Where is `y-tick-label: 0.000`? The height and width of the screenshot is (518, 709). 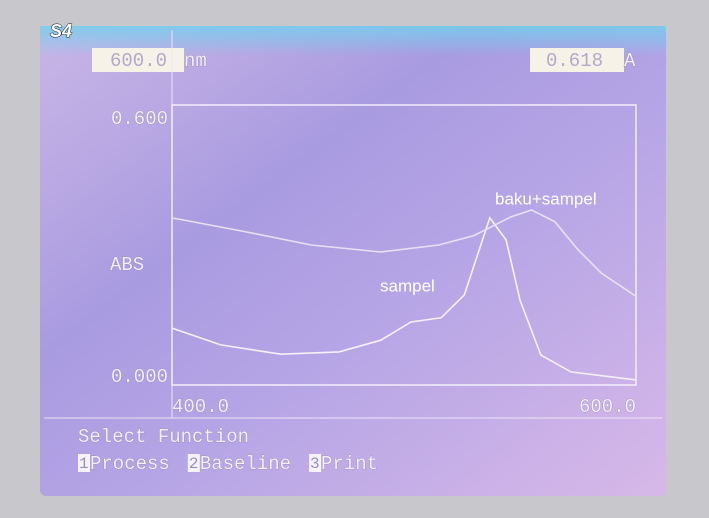
y-tick-label: 0.000 is located at coordinates (139, 377).